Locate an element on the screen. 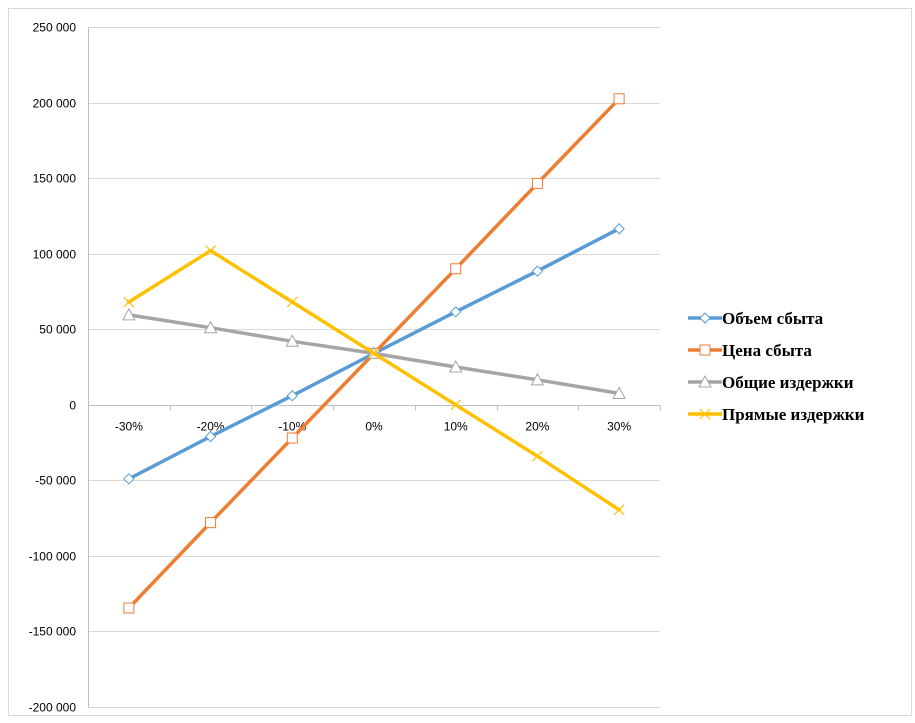 The image size is (915, 723). y-tick-label: 50 000 is located at coordinates (57, 330).